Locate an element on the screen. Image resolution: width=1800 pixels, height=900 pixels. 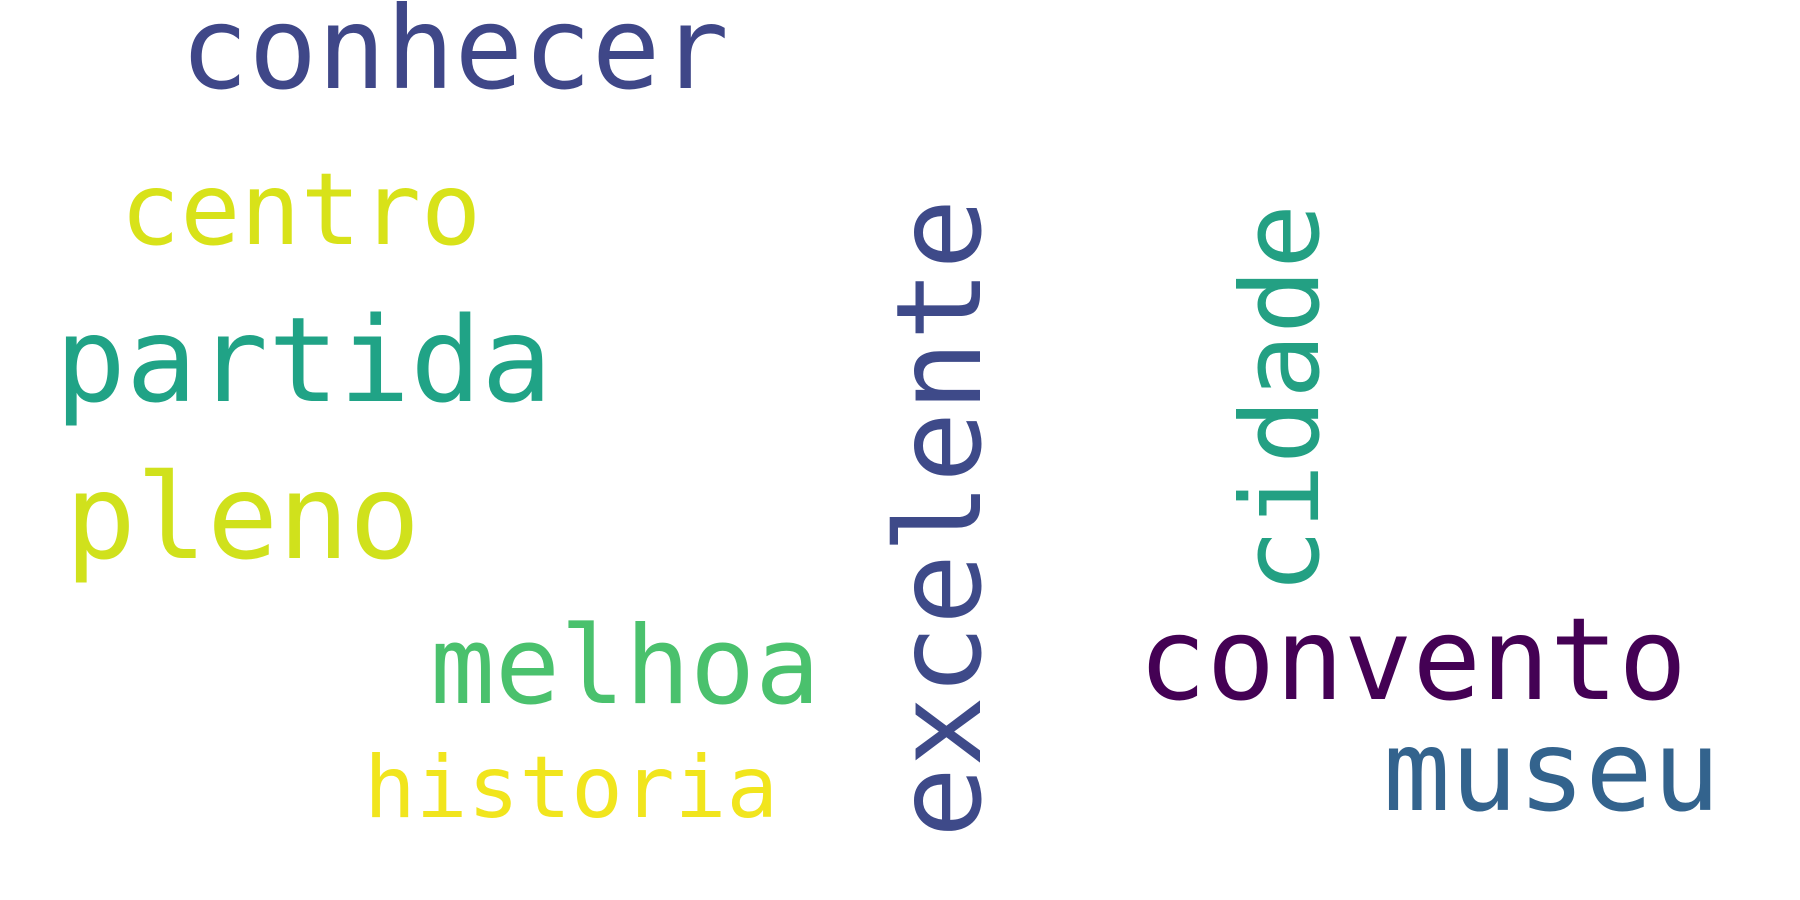
word-historia: historia is located at coordinates (571, 788).